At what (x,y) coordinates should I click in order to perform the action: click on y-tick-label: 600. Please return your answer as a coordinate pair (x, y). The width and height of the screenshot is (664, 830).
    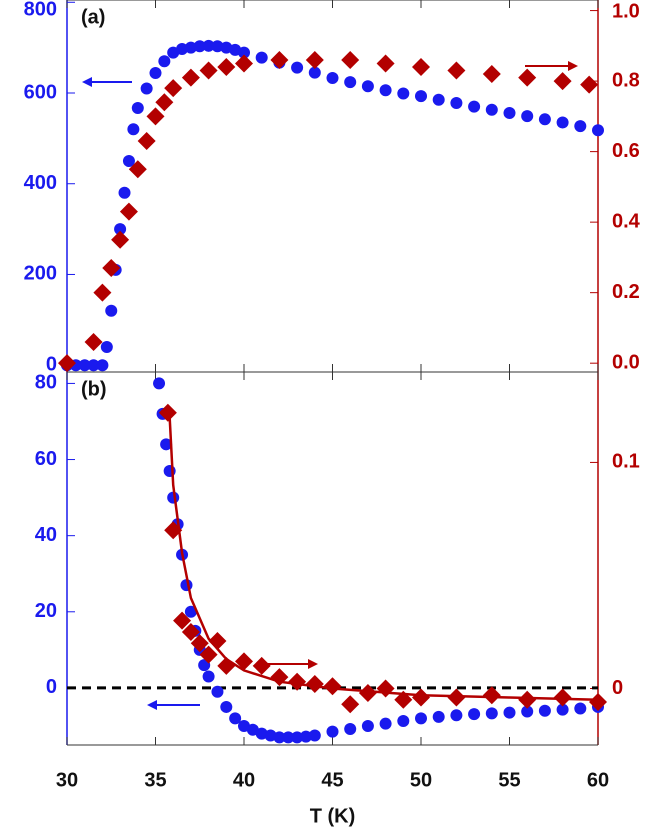
    Looking at the image, I should click on (40, 92).